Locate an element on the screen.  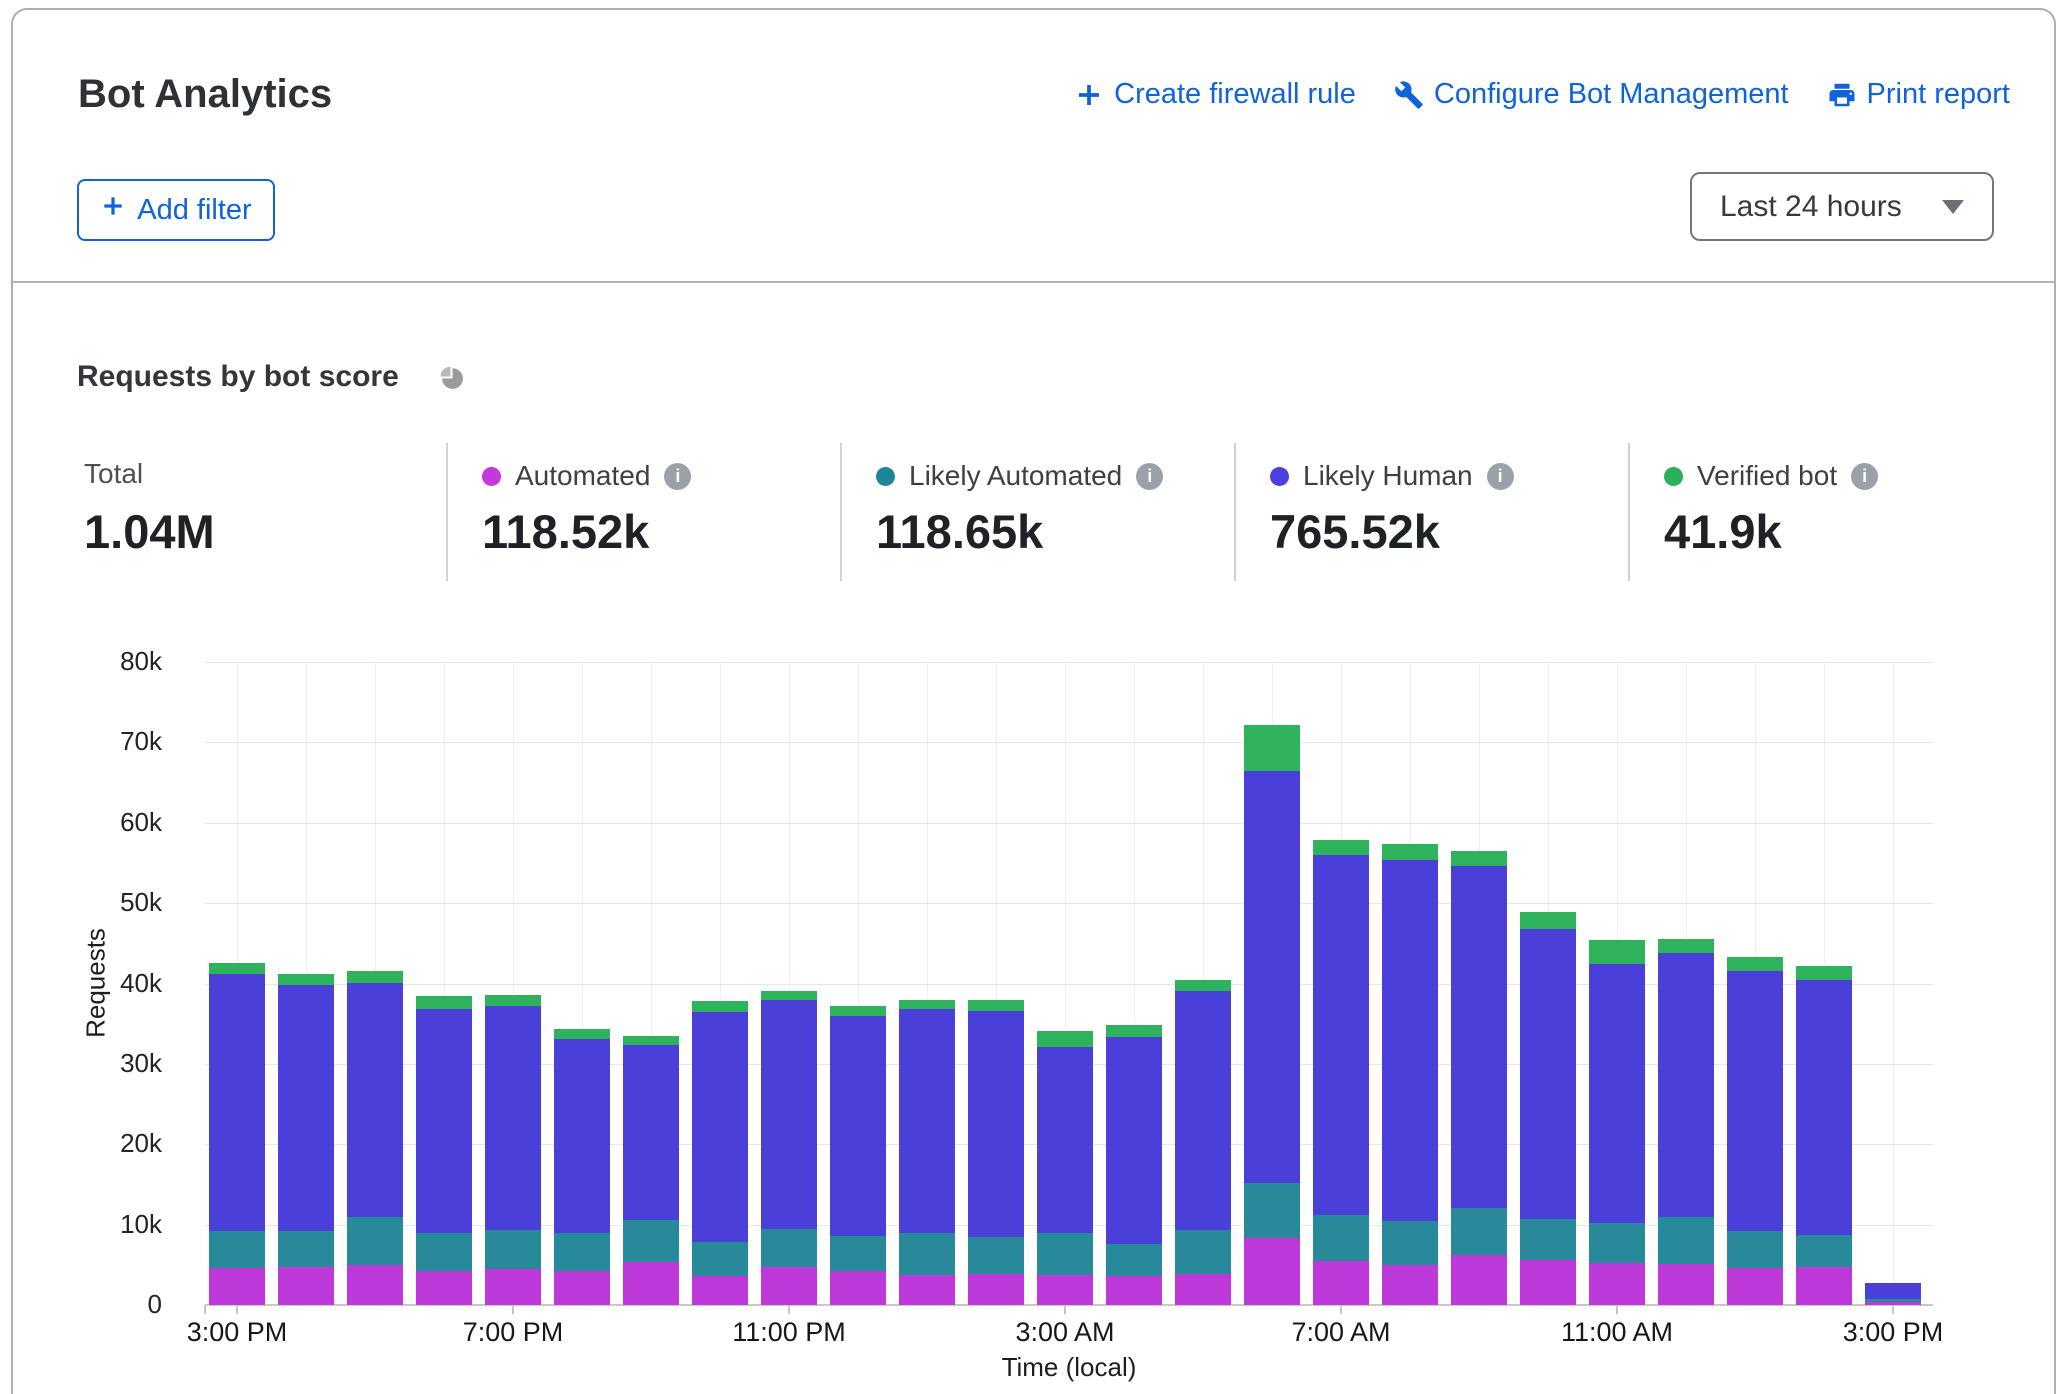
add-filter-button: Add filter is located at coordinates (176, 210).